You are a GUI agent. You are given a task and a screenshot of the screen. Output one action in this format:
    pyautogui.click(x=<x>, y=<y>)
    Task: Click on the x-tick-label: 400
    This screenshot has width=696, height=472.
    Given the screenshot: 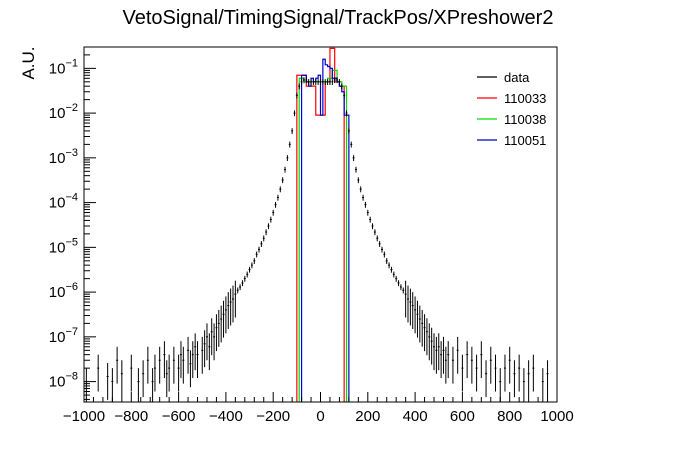 What is the action you would take?
    pyautogui.click(x=415, y=416)
    